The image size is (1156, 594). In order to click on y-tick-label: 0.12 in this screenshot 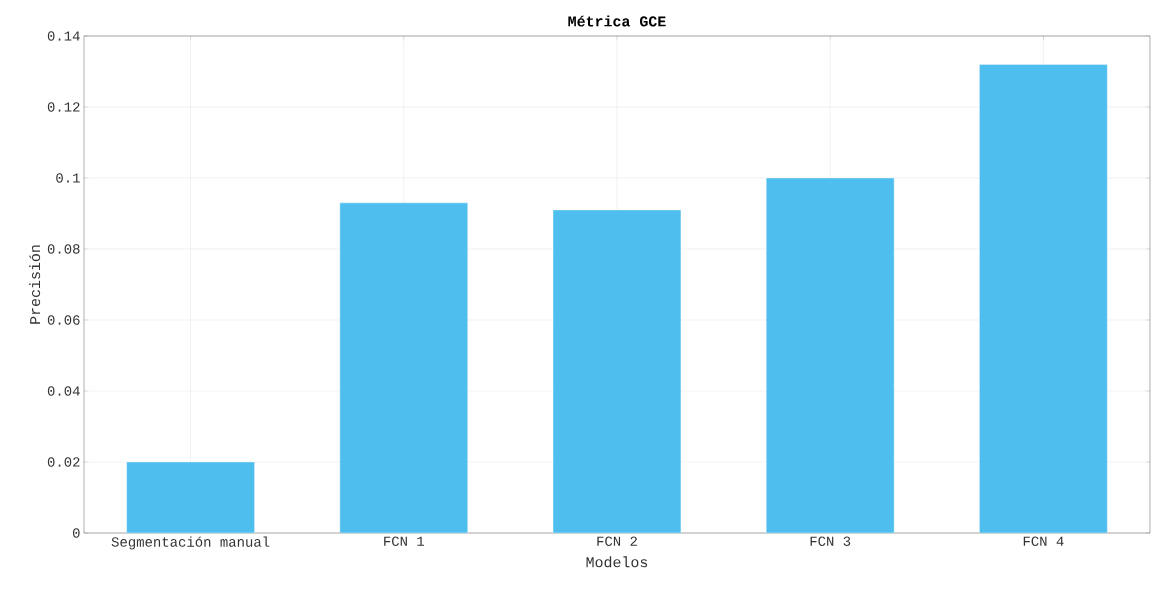, I will do `click(63, 107)`.